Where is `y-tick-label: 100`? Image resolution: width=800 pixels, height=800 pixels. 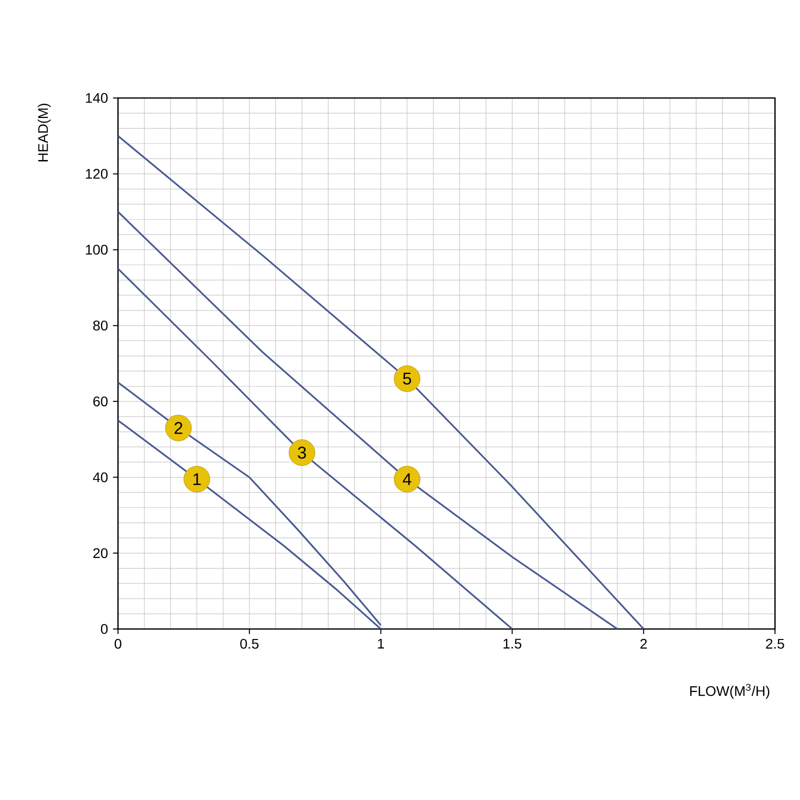
y-tick-label: 100 is located at coordinates (97, 249).